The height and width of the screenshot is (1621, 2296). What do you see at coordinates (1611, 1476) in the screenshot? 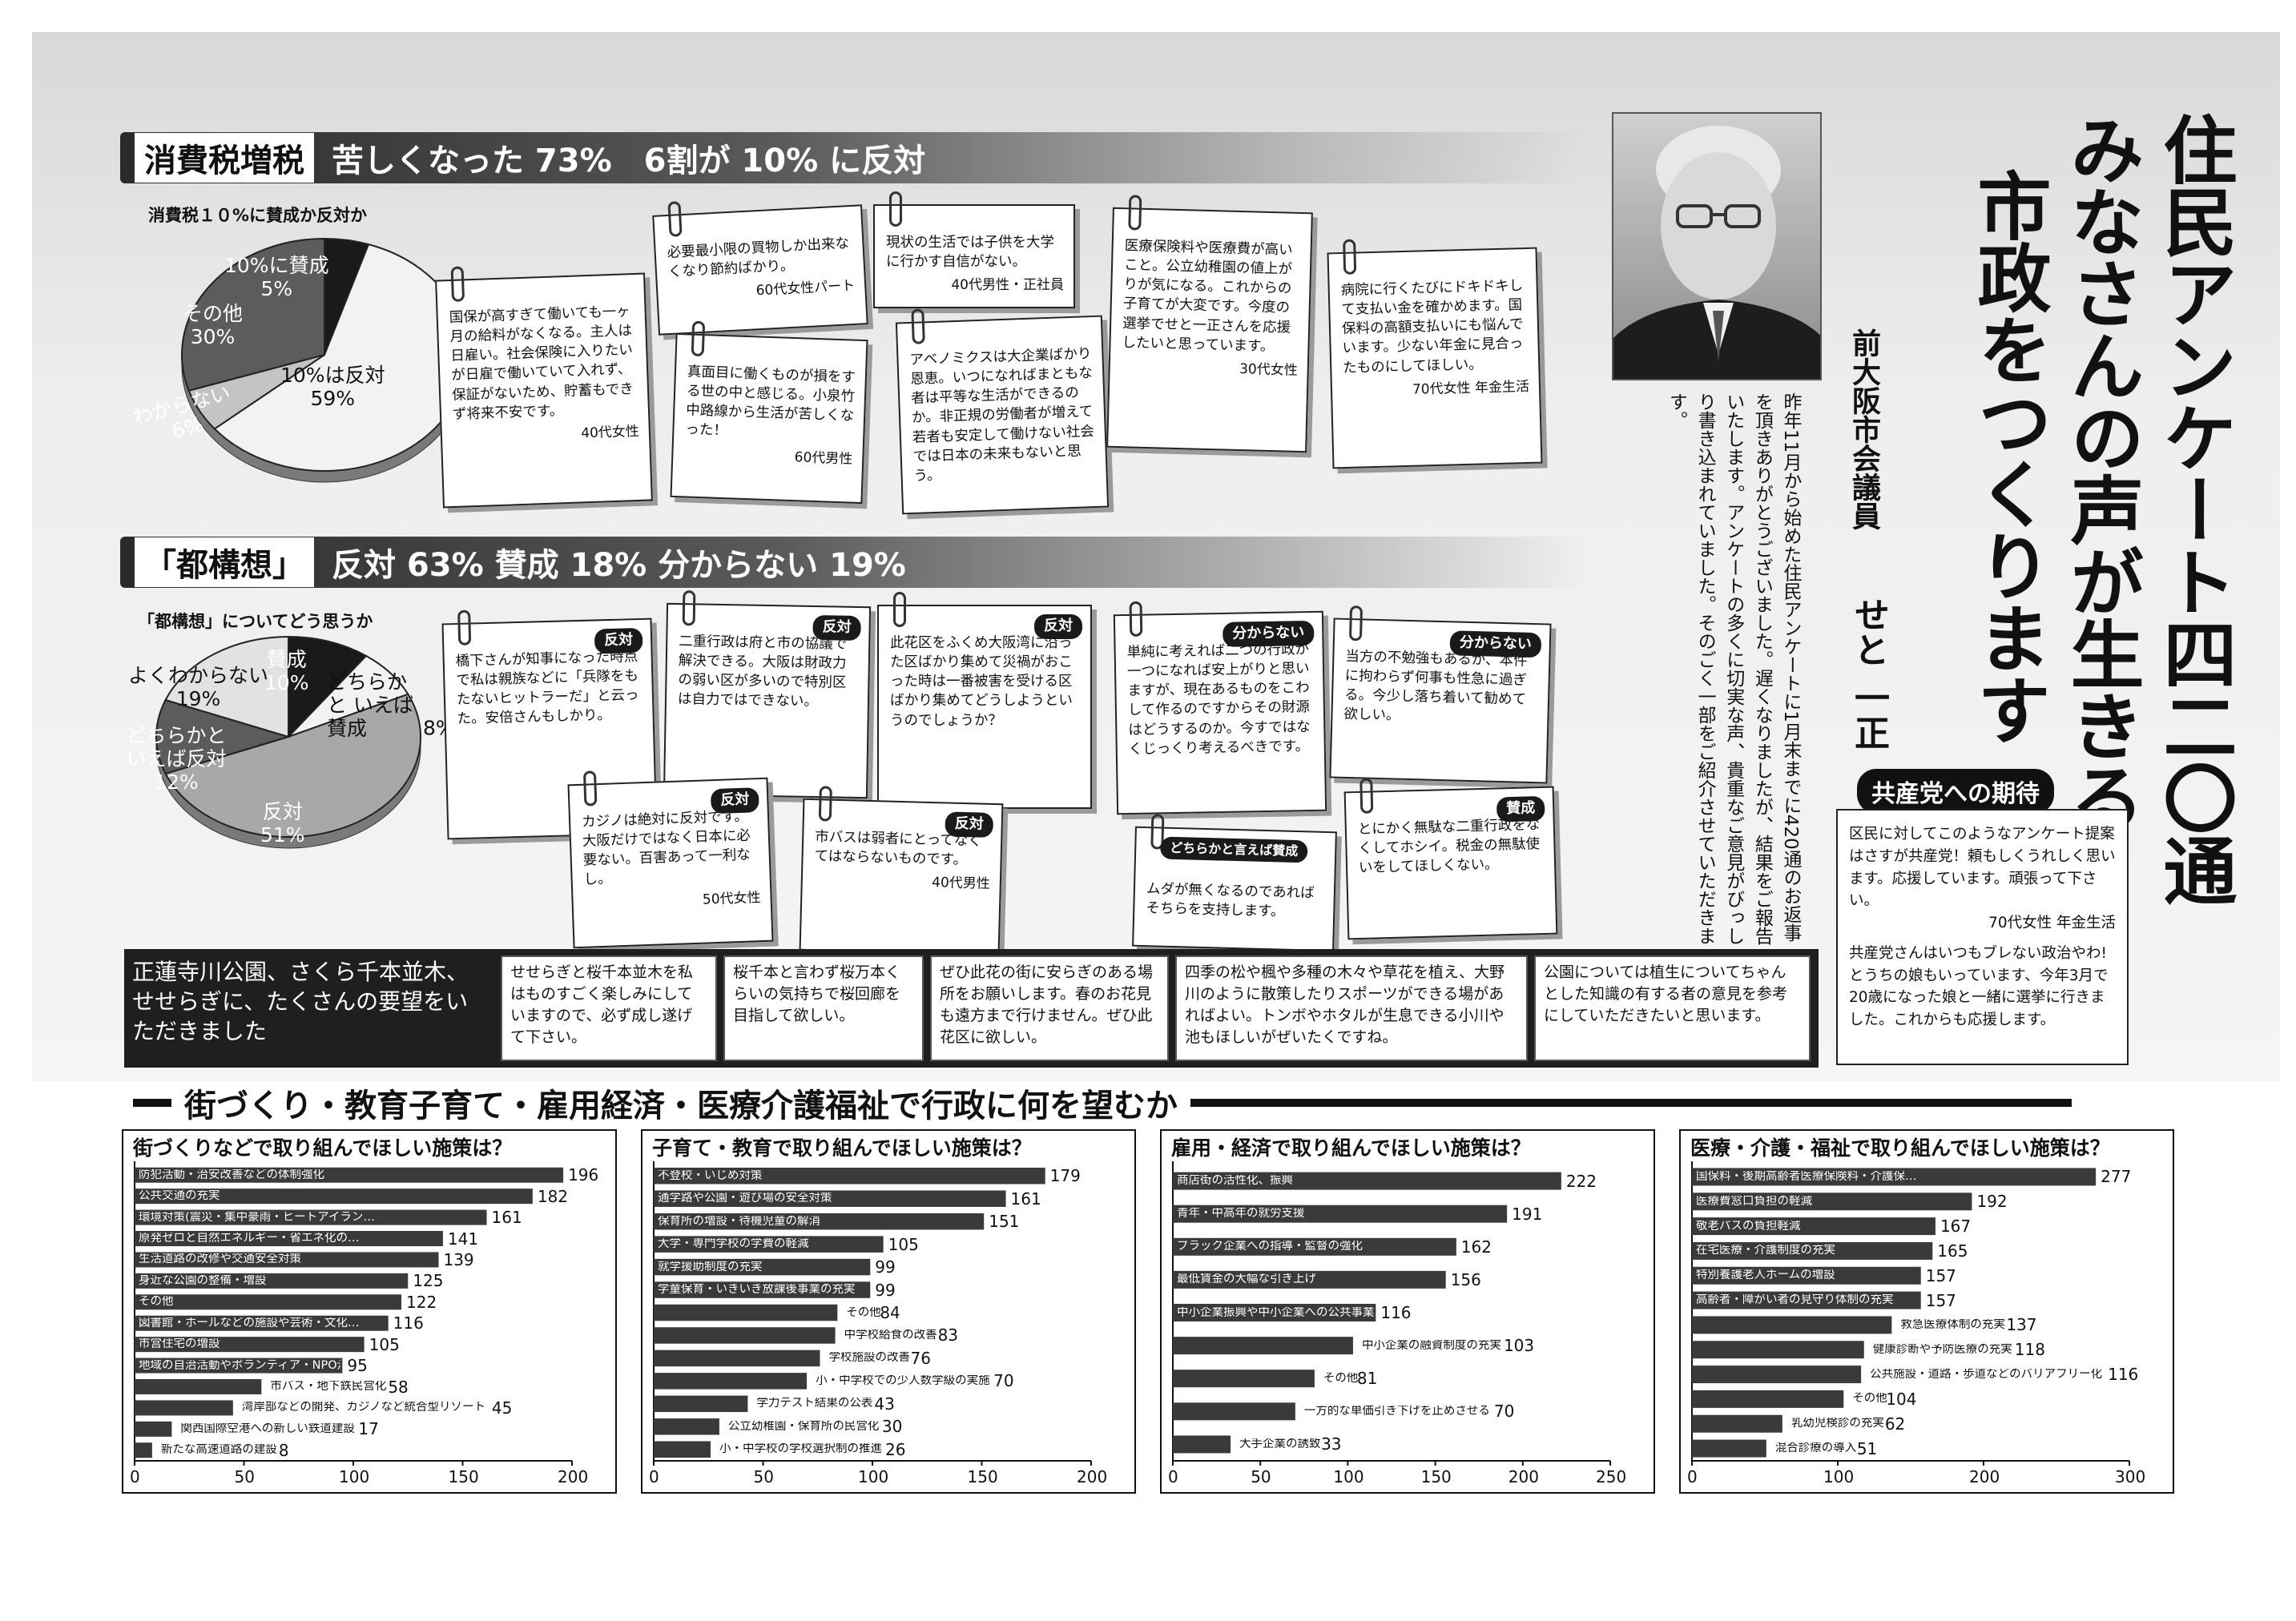
I see `x-tick-label: 250` at bounding box center [1611, 1476].